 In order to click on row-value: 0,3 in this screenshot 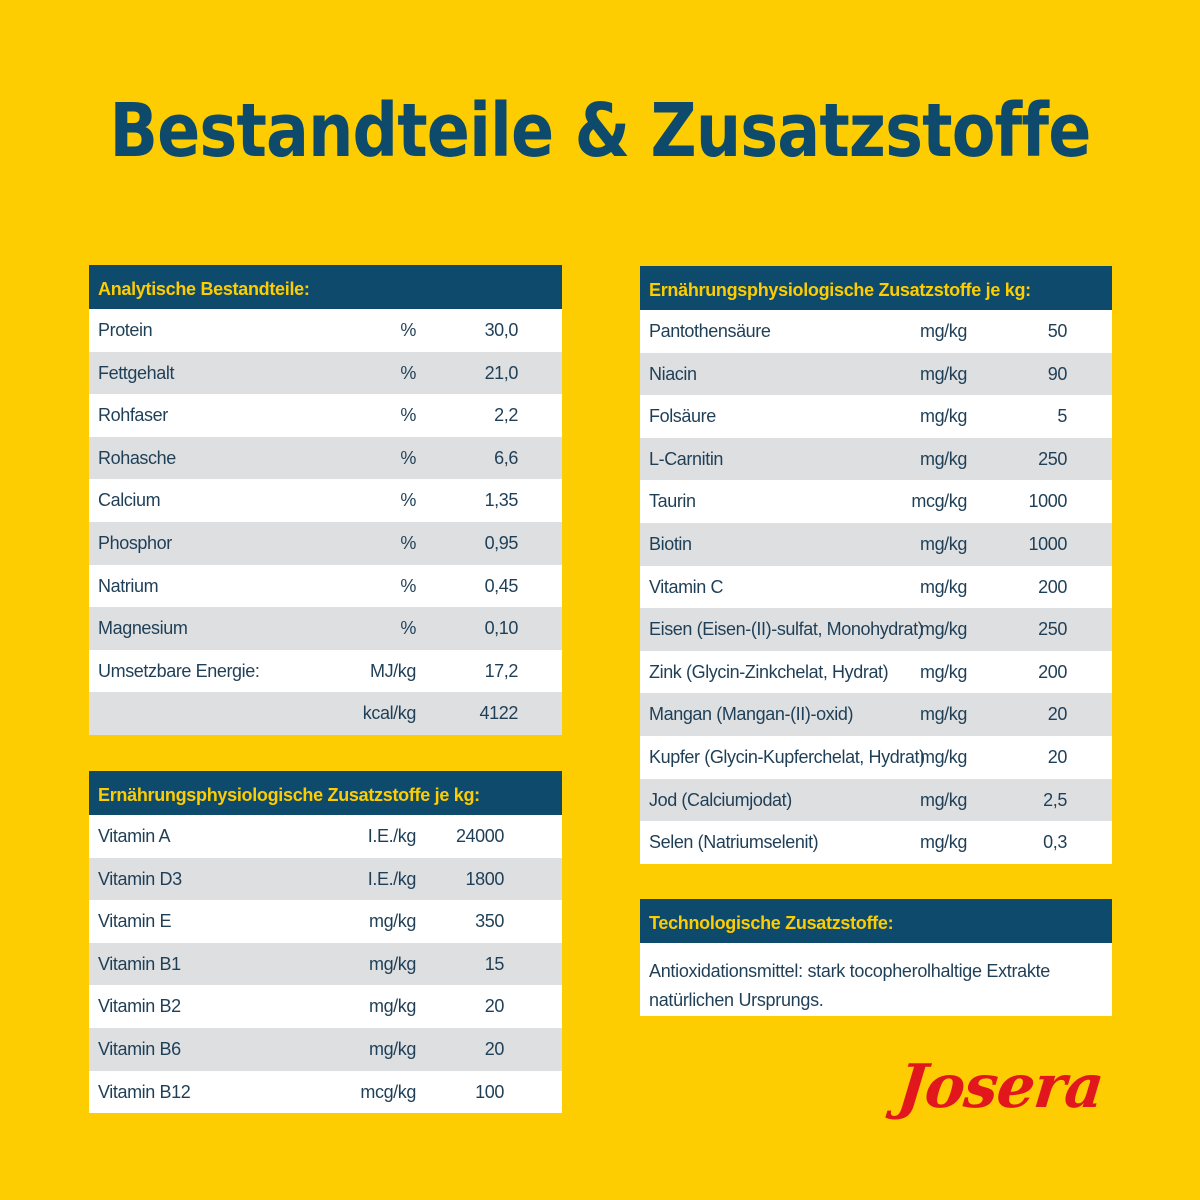, I will do `click(1055, 842)`.